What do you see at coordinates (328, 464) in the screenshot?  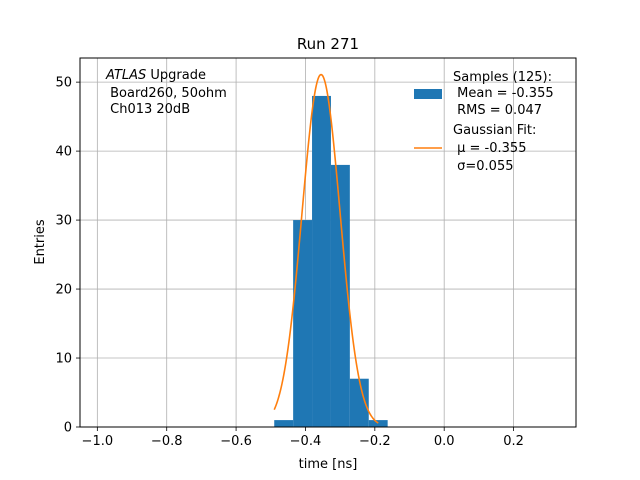 I see `x-axis-label: time [ns]` at bounding box center [328, 464].